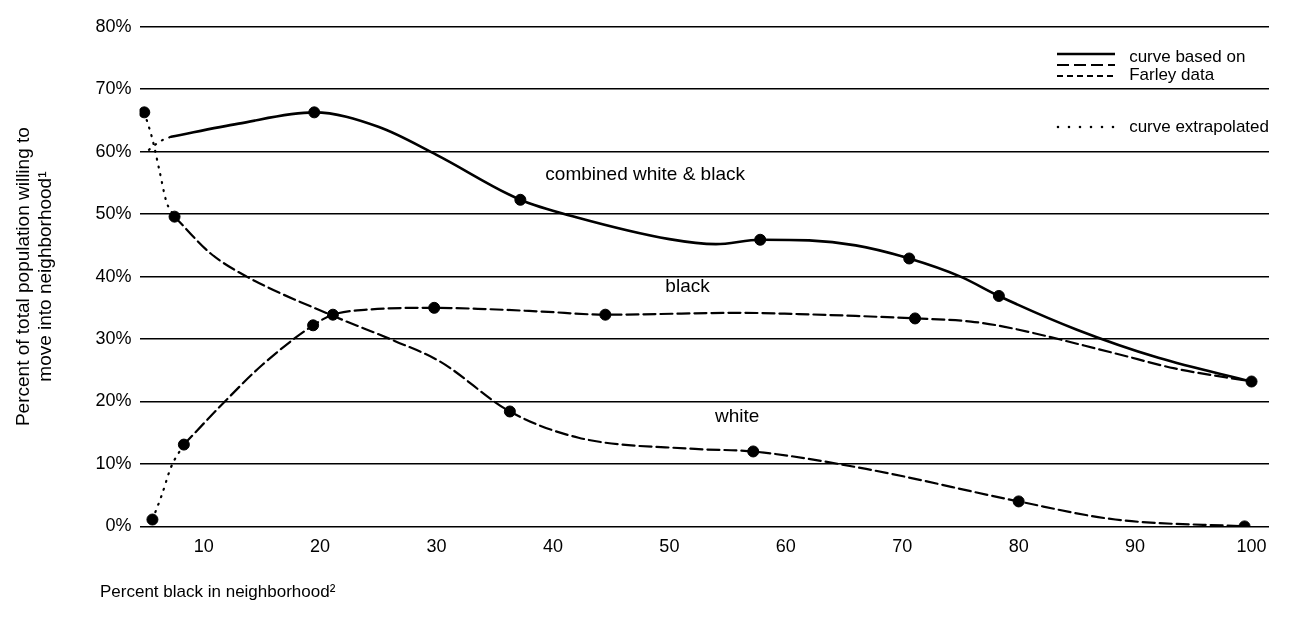 The height and width of the screenshot is (623, 1291). I want to click on annotation: curve extrapolated, so click(1199, 126).